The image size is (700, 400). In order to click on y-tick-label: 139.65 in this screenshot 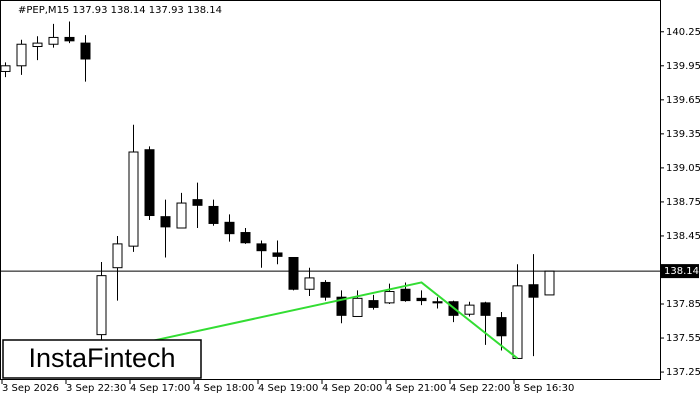, I will do `click(683, 100)`.